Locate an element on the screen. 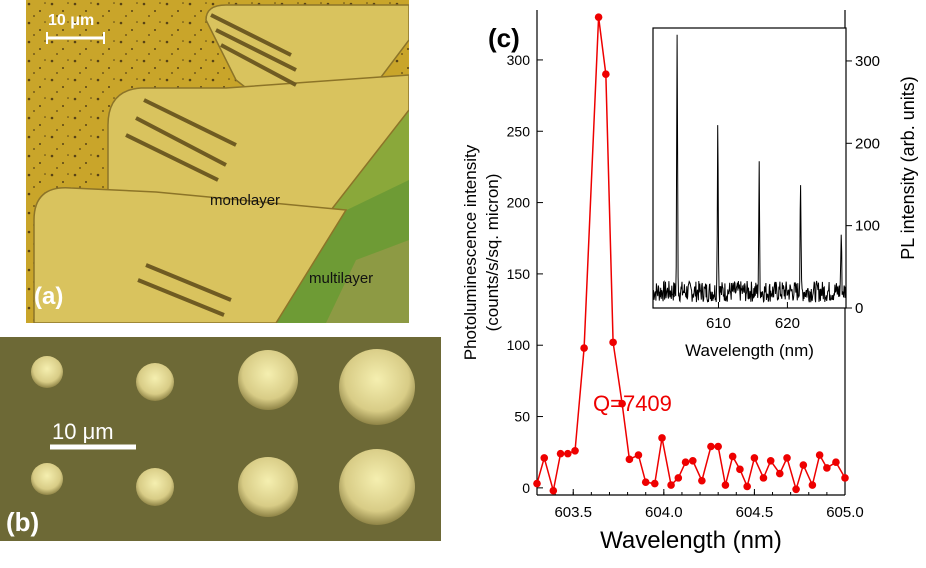 Image resolution: width=926 pixels, height=568 pixels. inset-y-tick-label: 300 is located at coordinates (867, 61).